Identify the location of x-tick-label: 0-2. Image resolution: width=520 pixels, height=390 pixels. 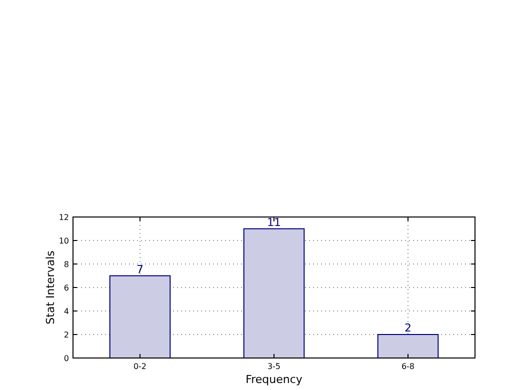
(140, 366).